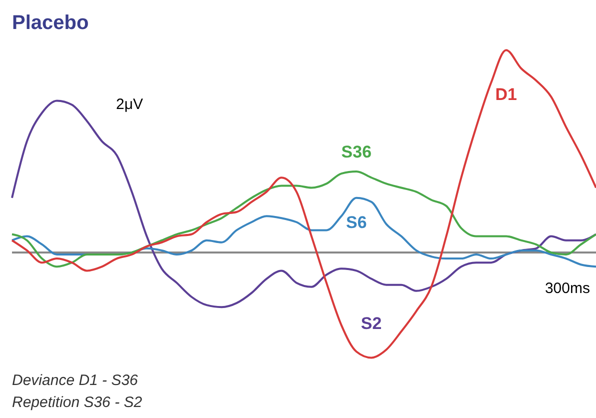 This screenshot has height=418, width=596. Describe the element at coordinates (356, 222) in the screenshot. I see `series-label: S6` at that location.